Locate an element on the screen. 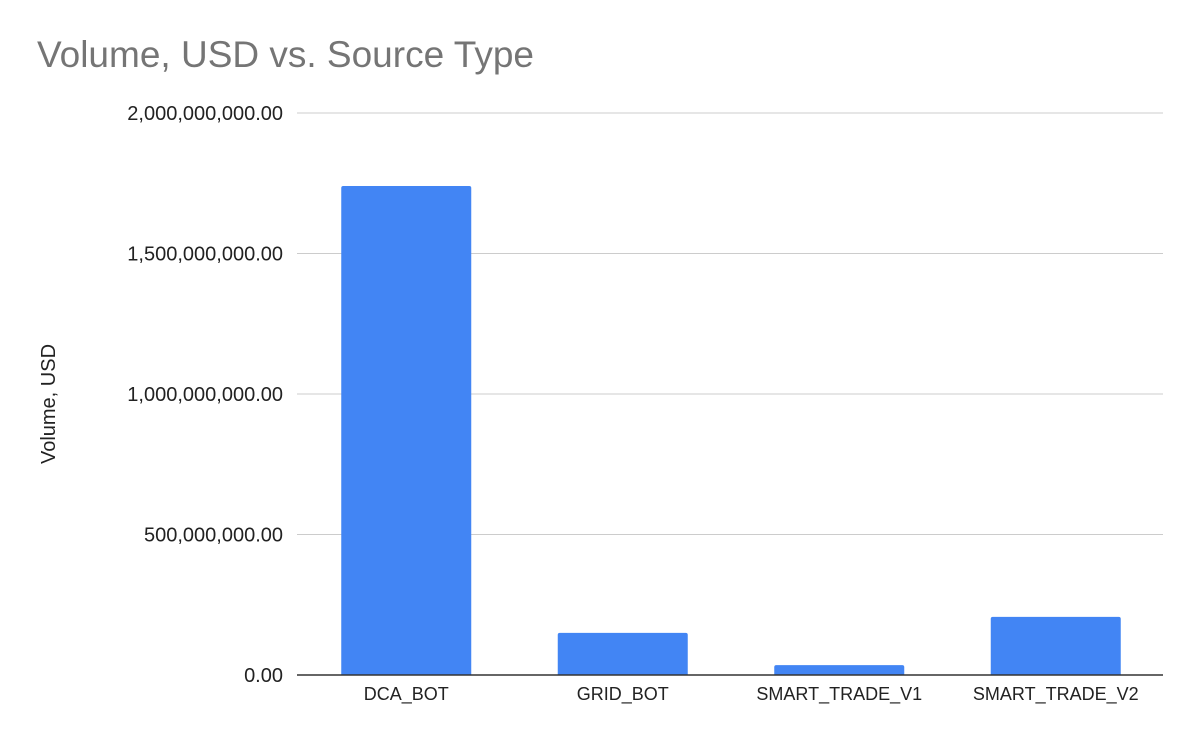 The height and width of the screenshot is (742, 1200). chart-title: Volume, USD vs. Source Type is located at coordinates (285, 54).